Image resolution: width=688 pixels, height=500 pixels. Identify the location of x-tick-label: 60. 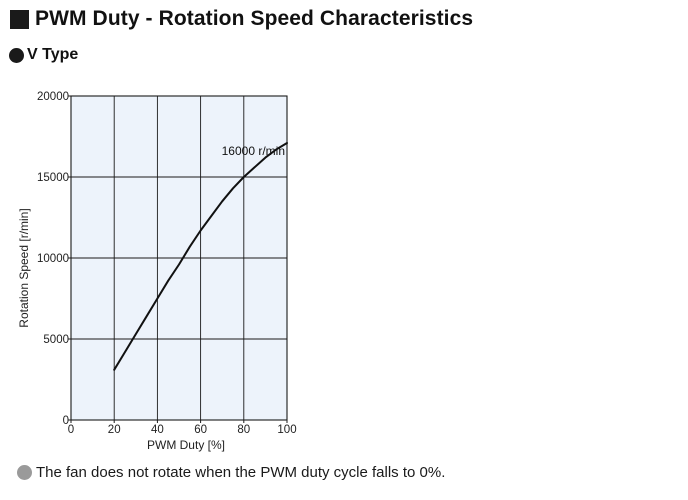
(200, 430).